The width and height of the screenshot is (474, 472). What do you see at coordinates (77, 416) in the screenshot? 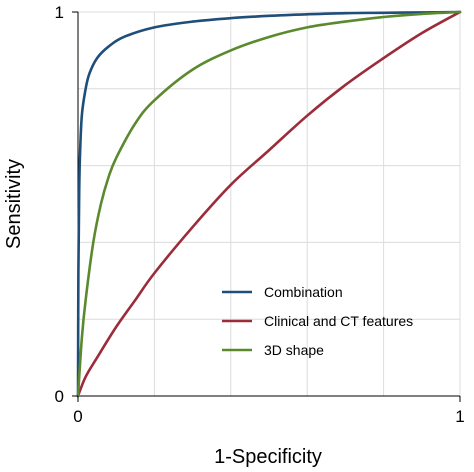
I see `x-tick-label: 0` at bounding box center [77, 416].